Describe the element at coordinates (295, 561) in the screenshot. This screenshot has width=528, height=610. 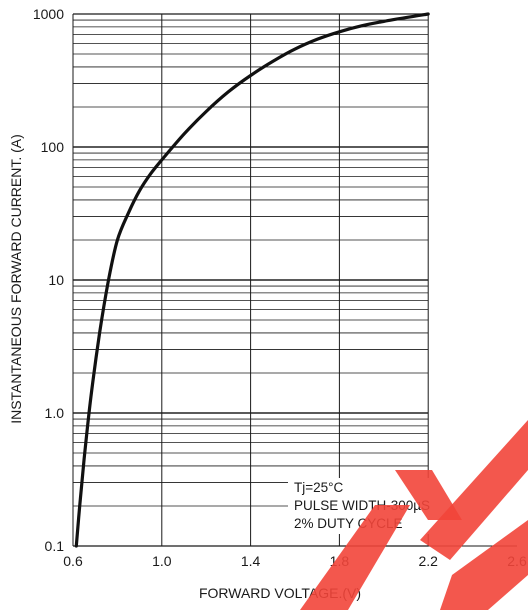
I see `x-tick-labels: 0.61.01.41.82.22.6` at that location.